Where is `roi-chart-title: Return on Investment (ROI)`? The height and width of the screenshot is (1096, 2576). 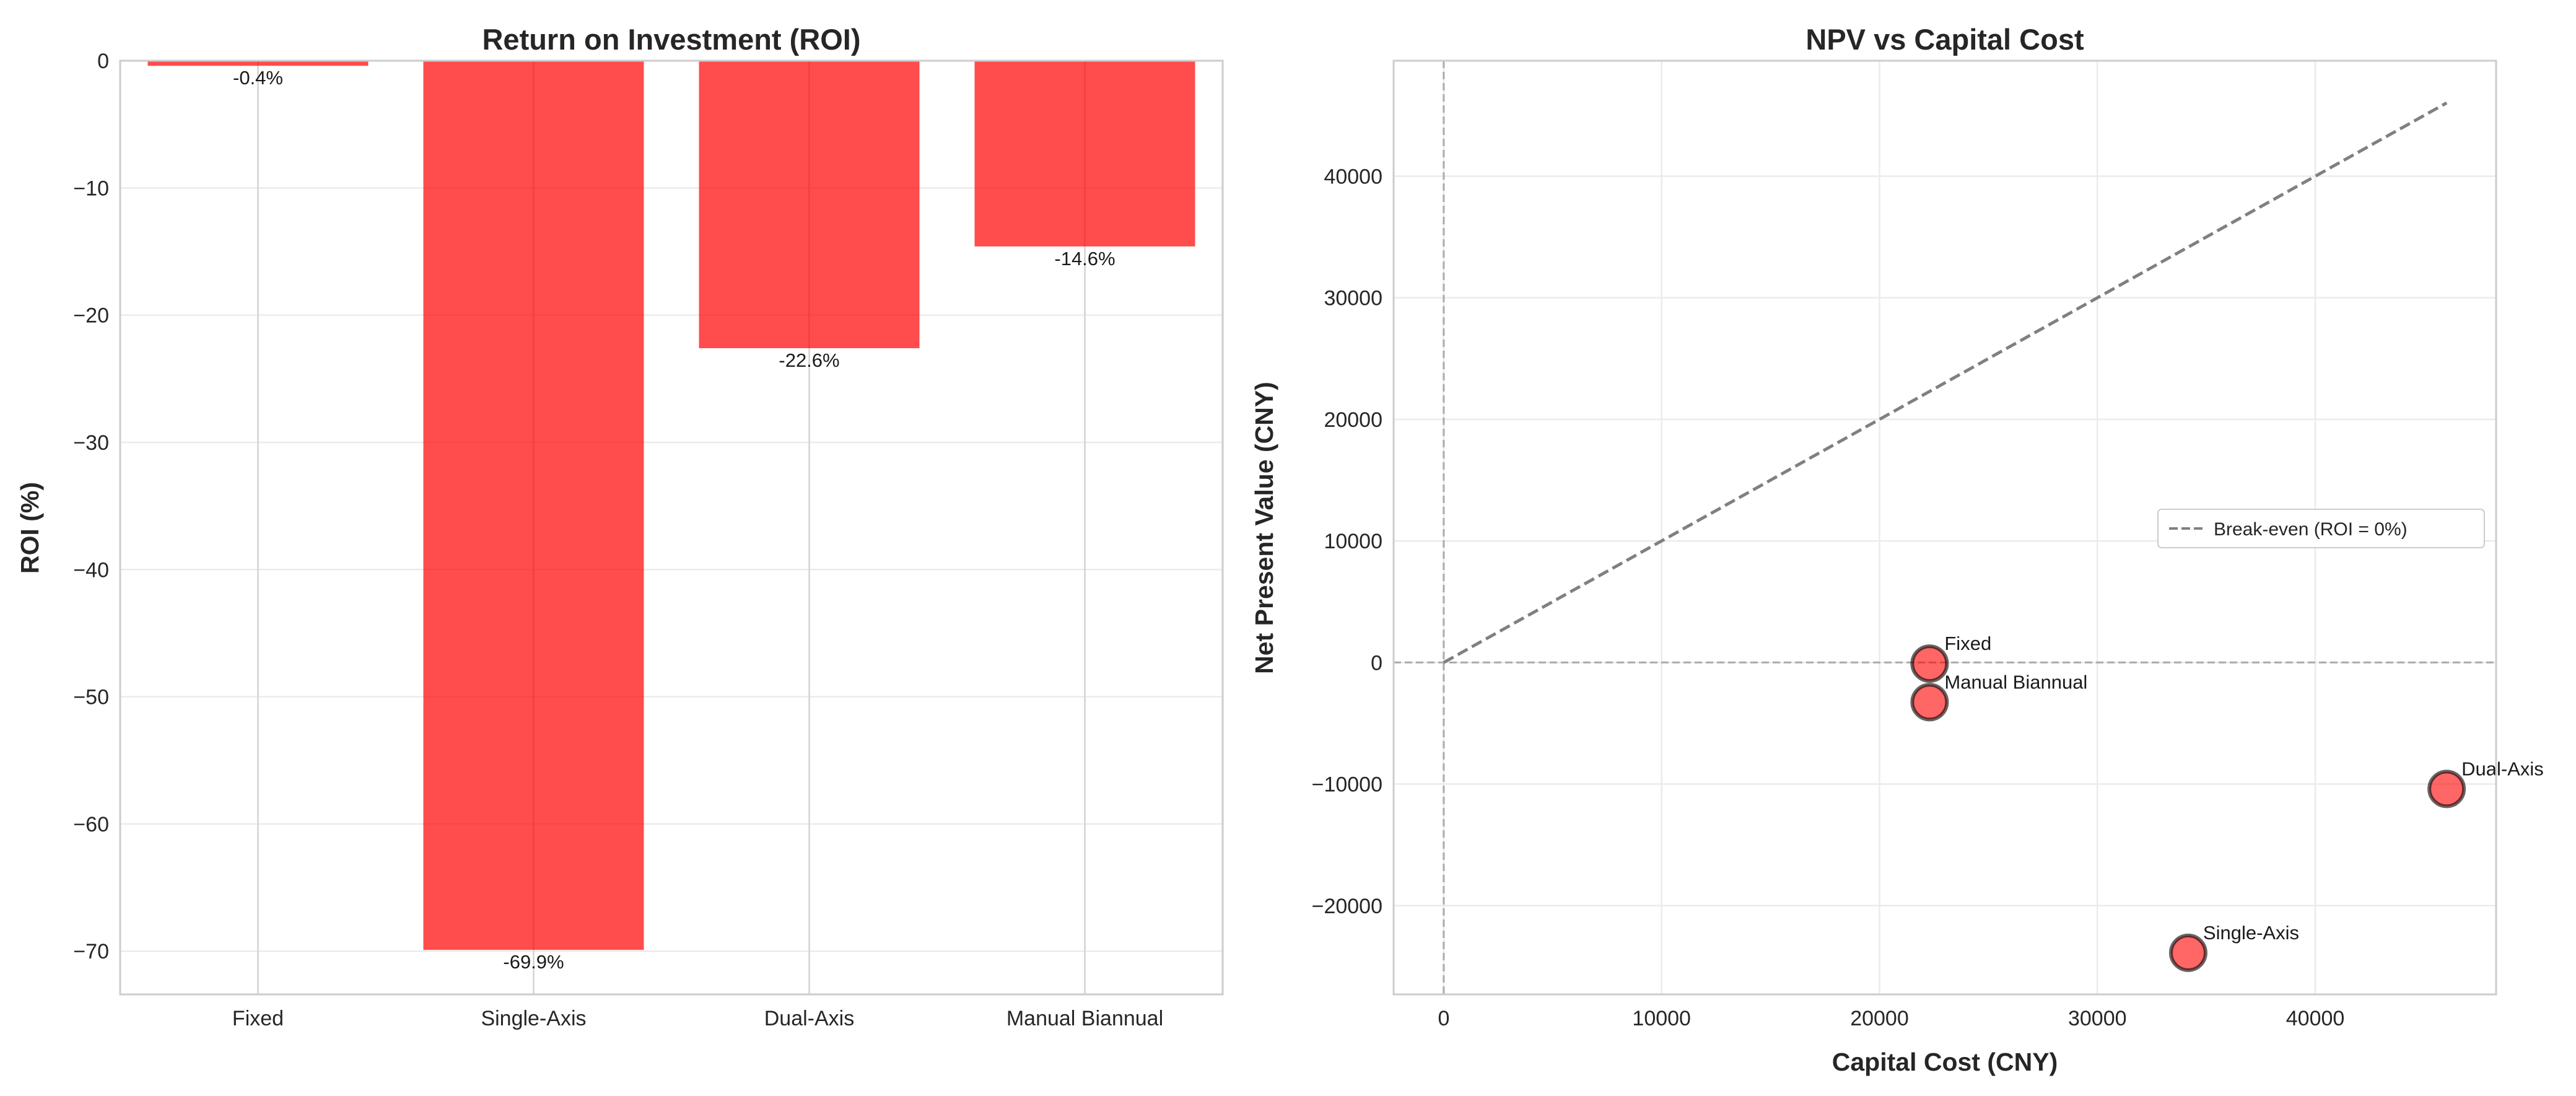 roi-chart-title: Return on Investment (ROI) is located at coordinates (671, 39).